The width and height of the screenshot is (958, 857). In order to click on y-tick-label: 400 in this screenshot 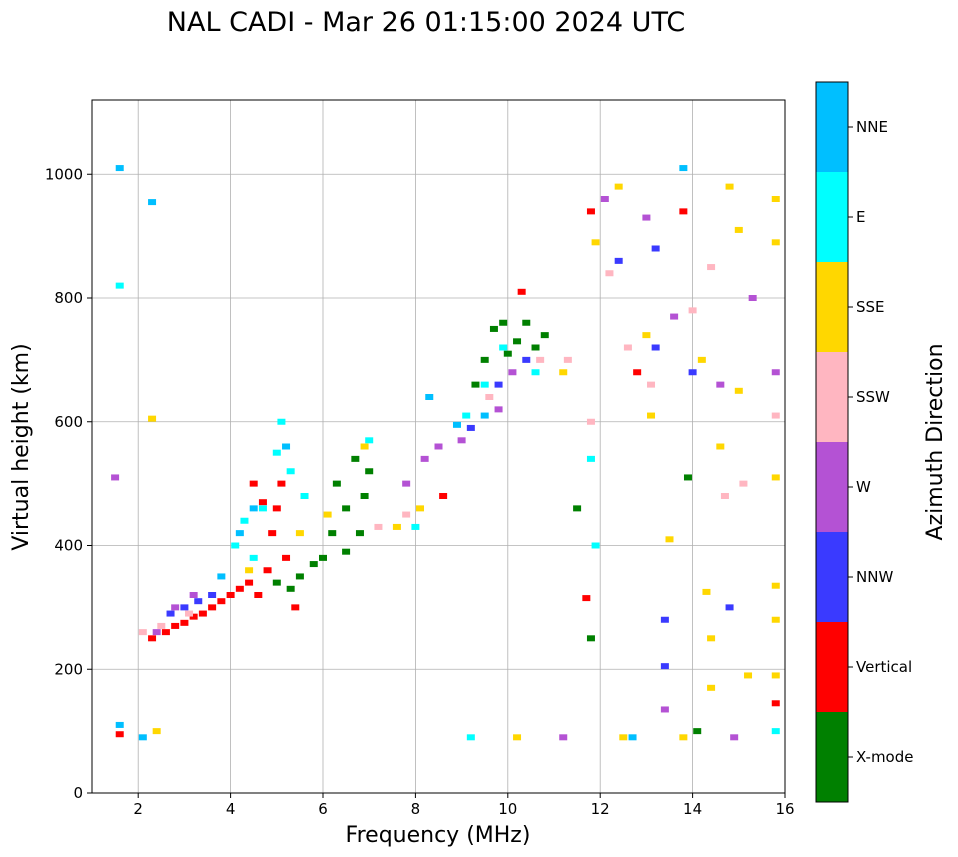, I will do `click(68, 546)`.